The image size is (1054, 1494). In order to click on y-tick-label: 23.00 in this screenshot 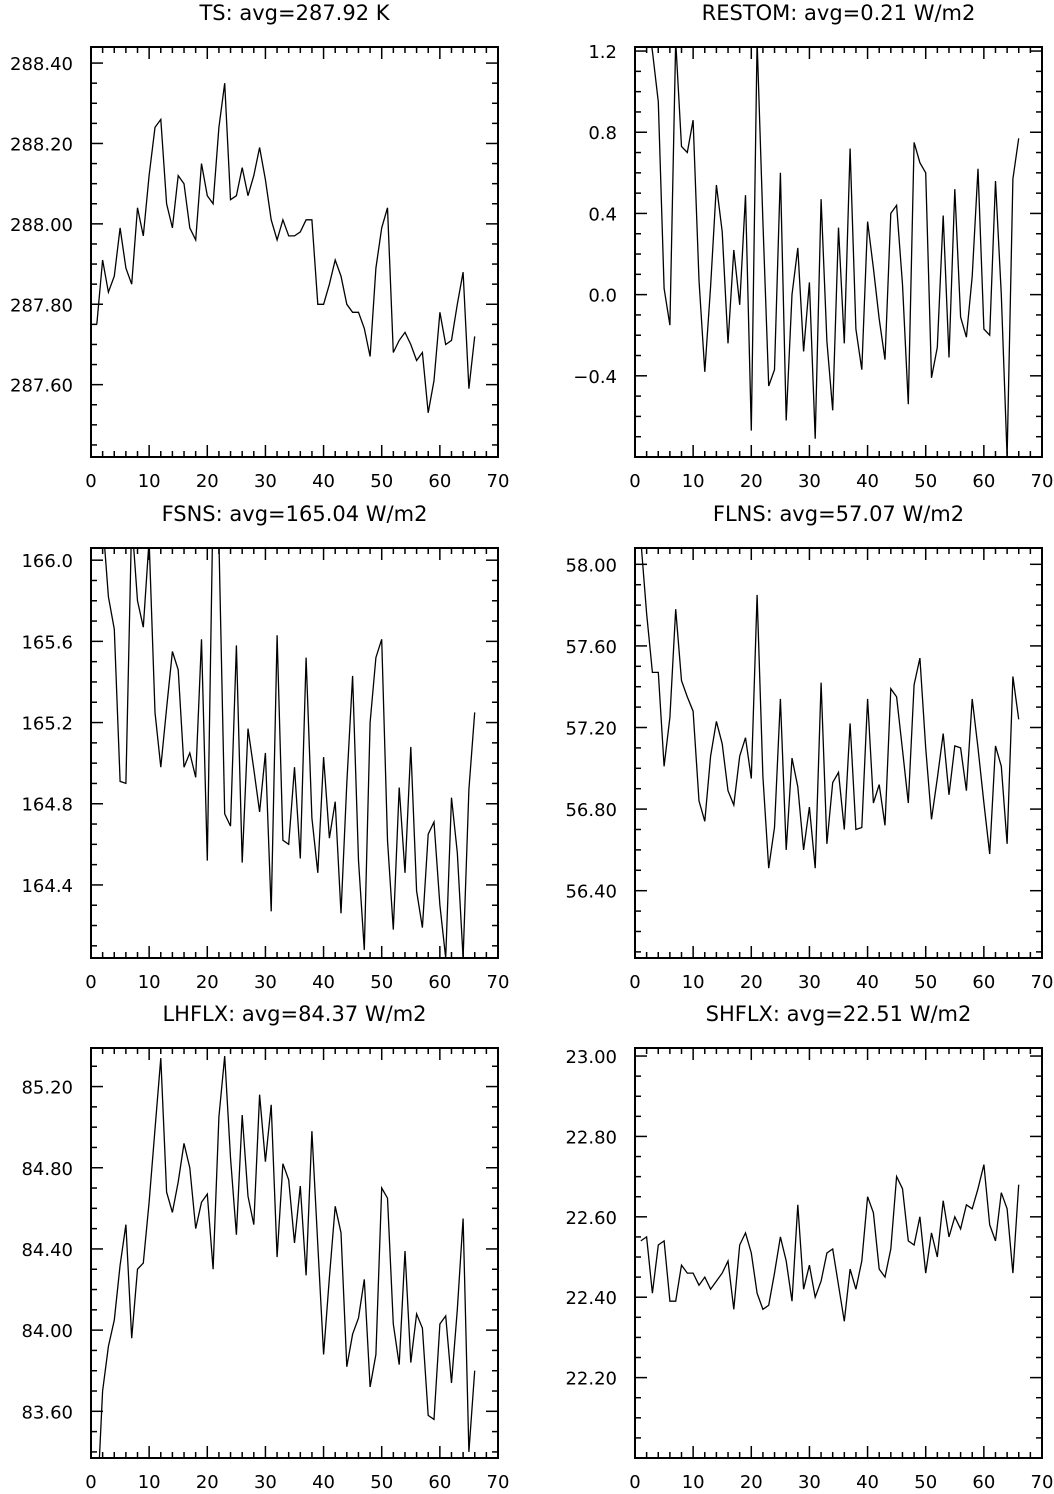, I will do `click(591, 1057)`.